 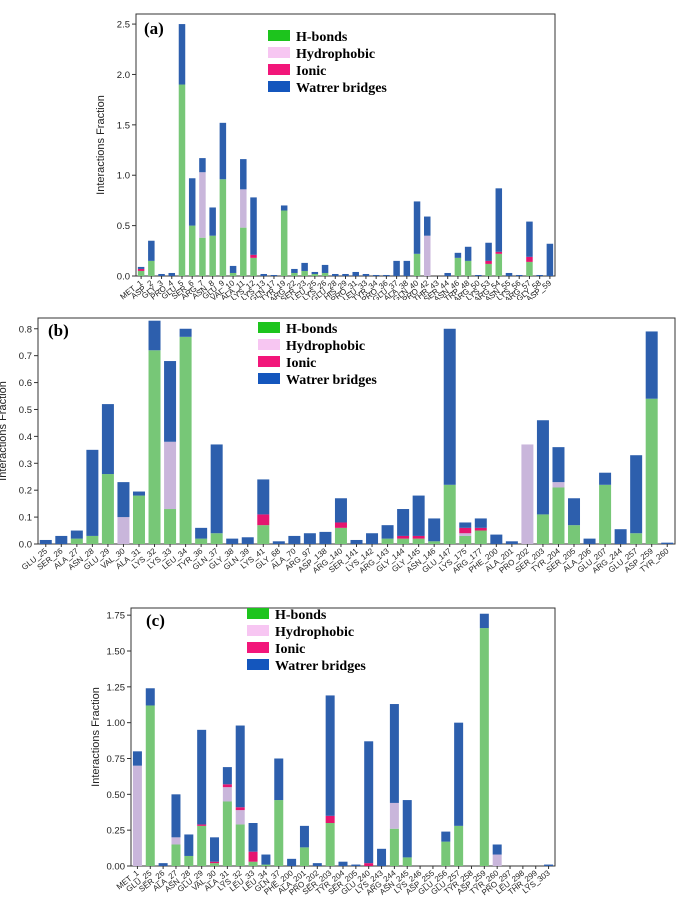 I want to click on y-tick-label: 0.0, so click(x=123, y=277).